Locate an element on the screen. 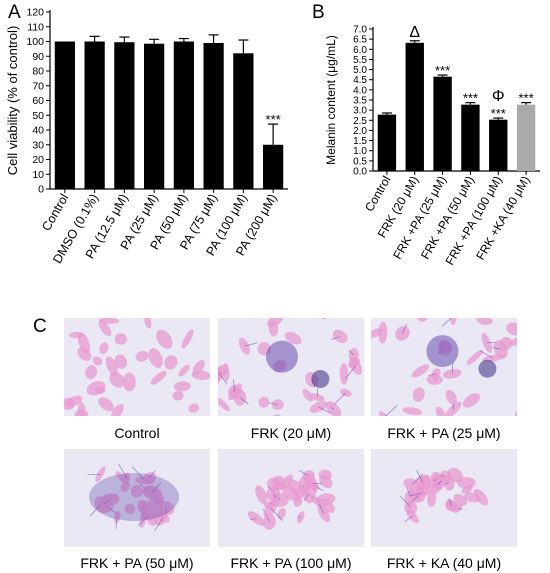 This screenshot has height=573, width=550. micrograph-caption: FRK (20 μM) is located at coordinates (291, 433).